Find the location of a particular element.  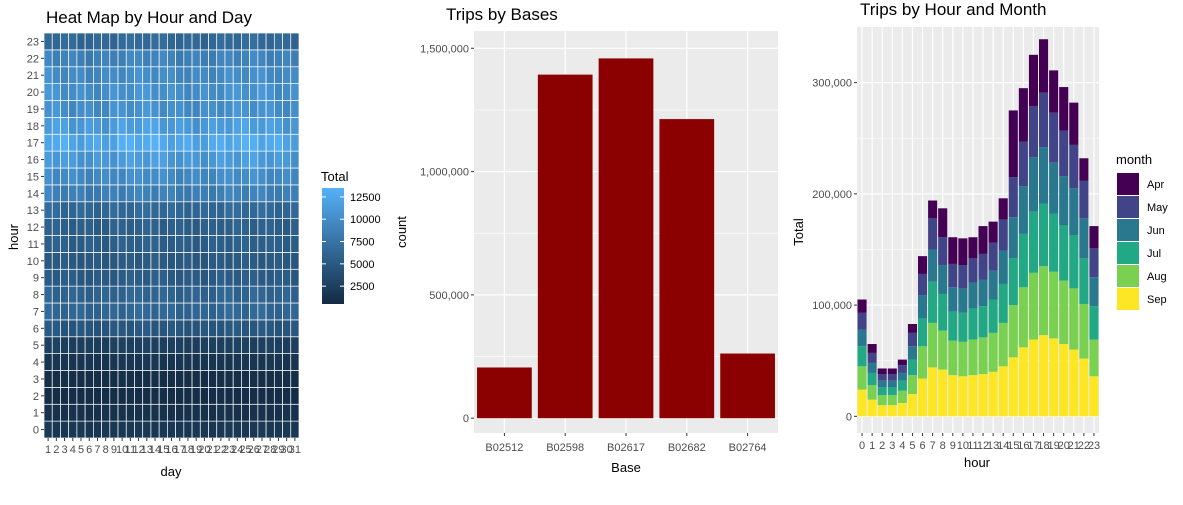

heatmap-x-tick-label: 21 is located at coordinates (213, 450).